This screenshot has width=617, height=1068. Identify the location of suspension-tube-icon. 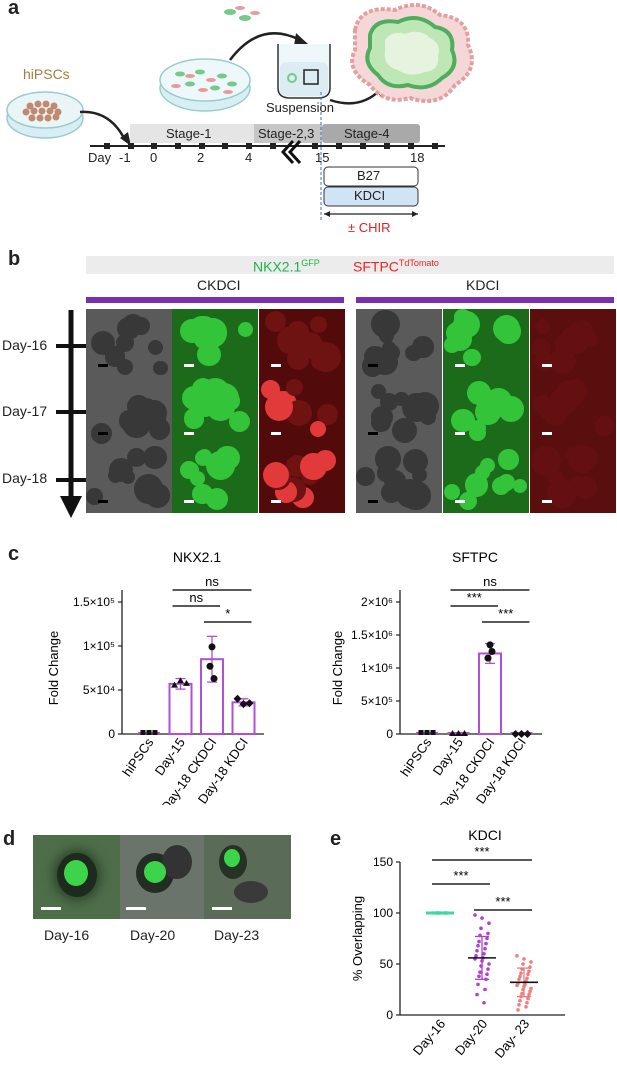
(304, 71).